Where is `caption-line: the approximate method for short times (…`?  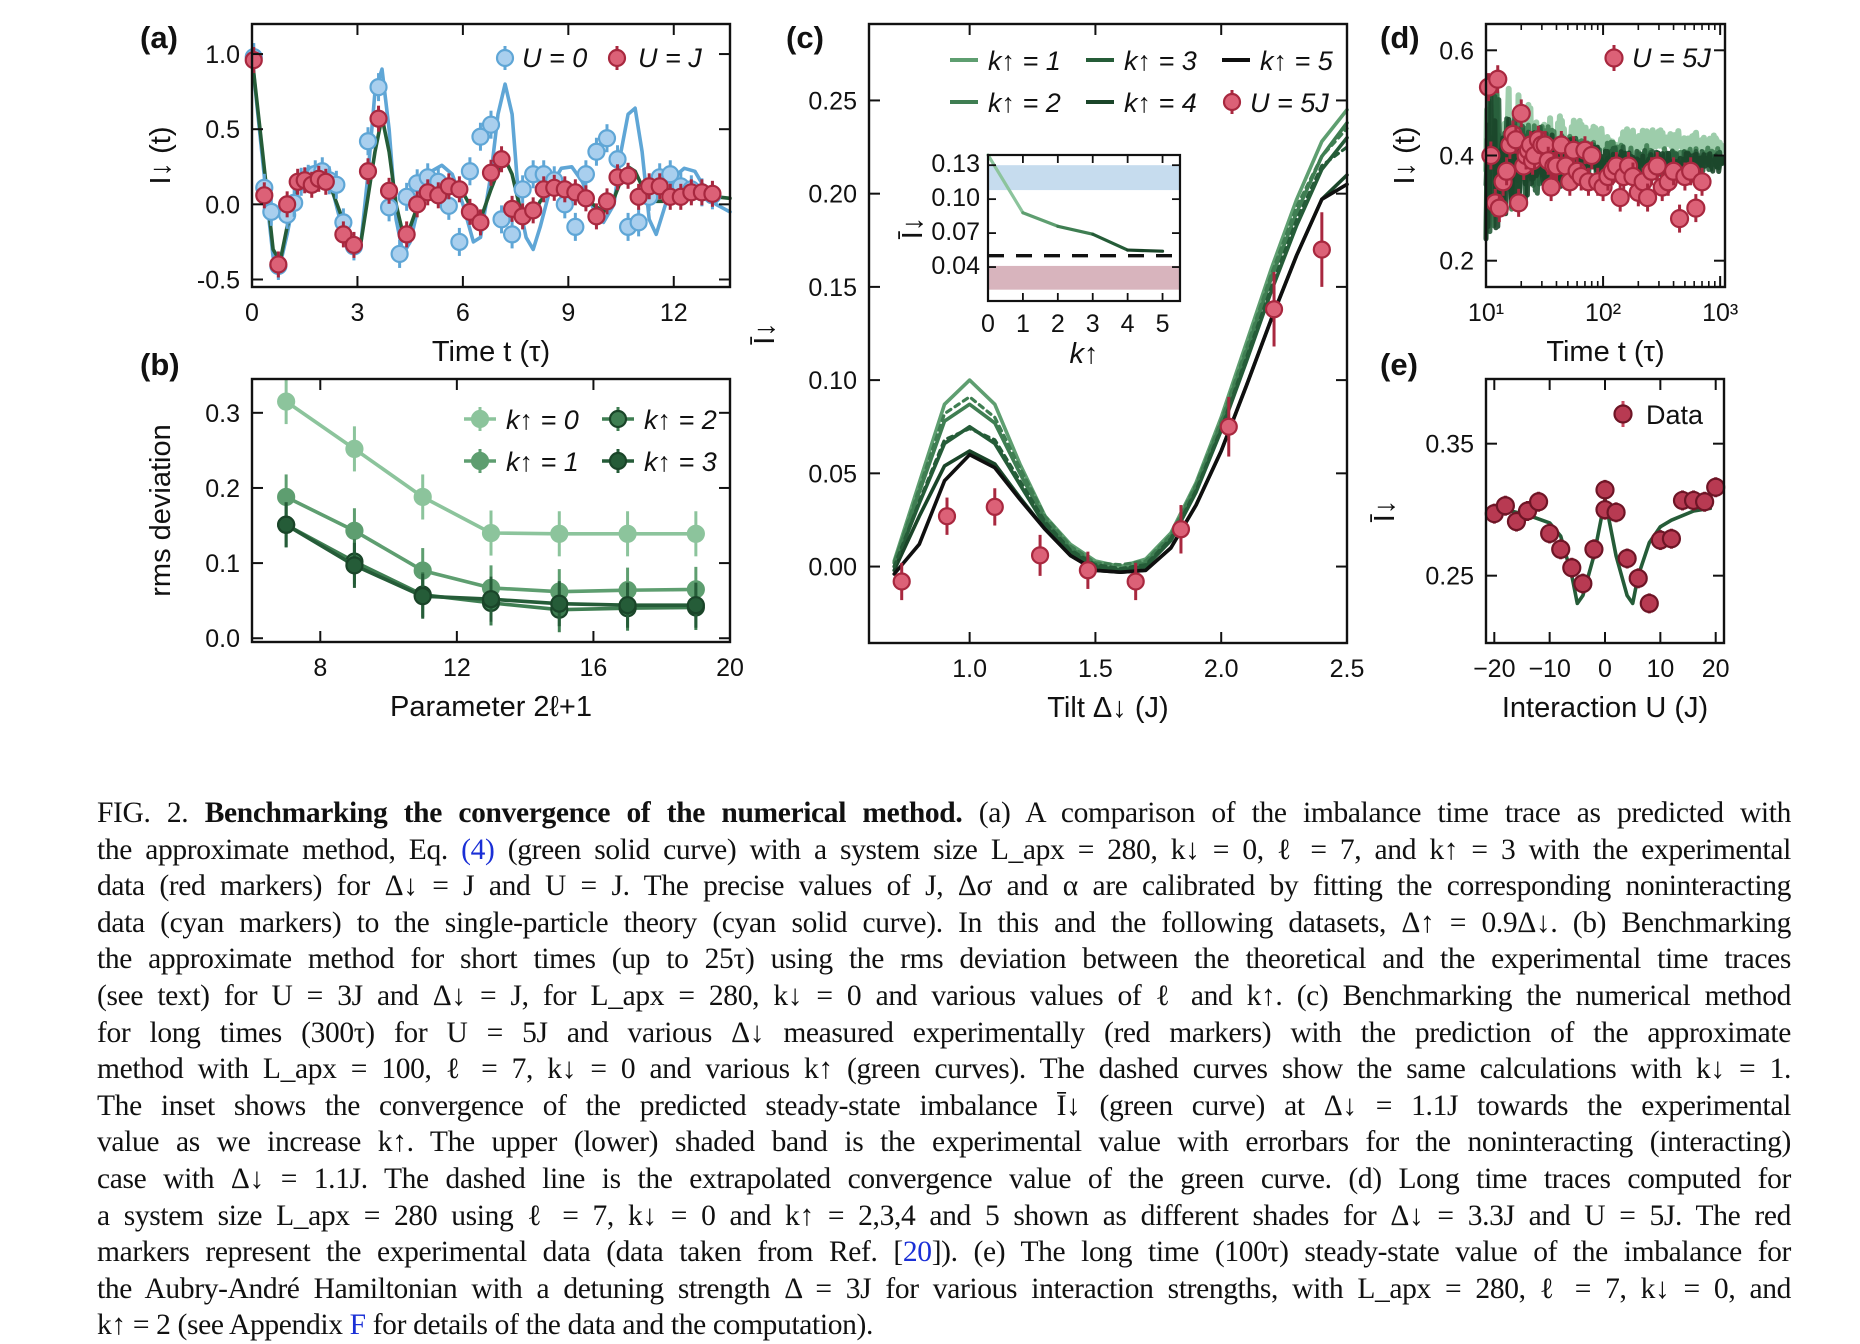
caption-line: the approximate method for short times (… is located at coordinates (944, 959).